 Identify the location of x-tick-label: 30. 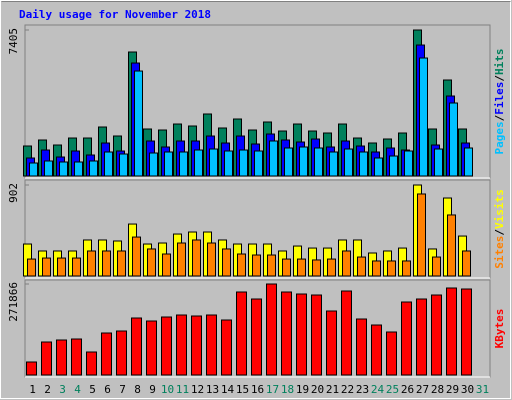
(467, 389).